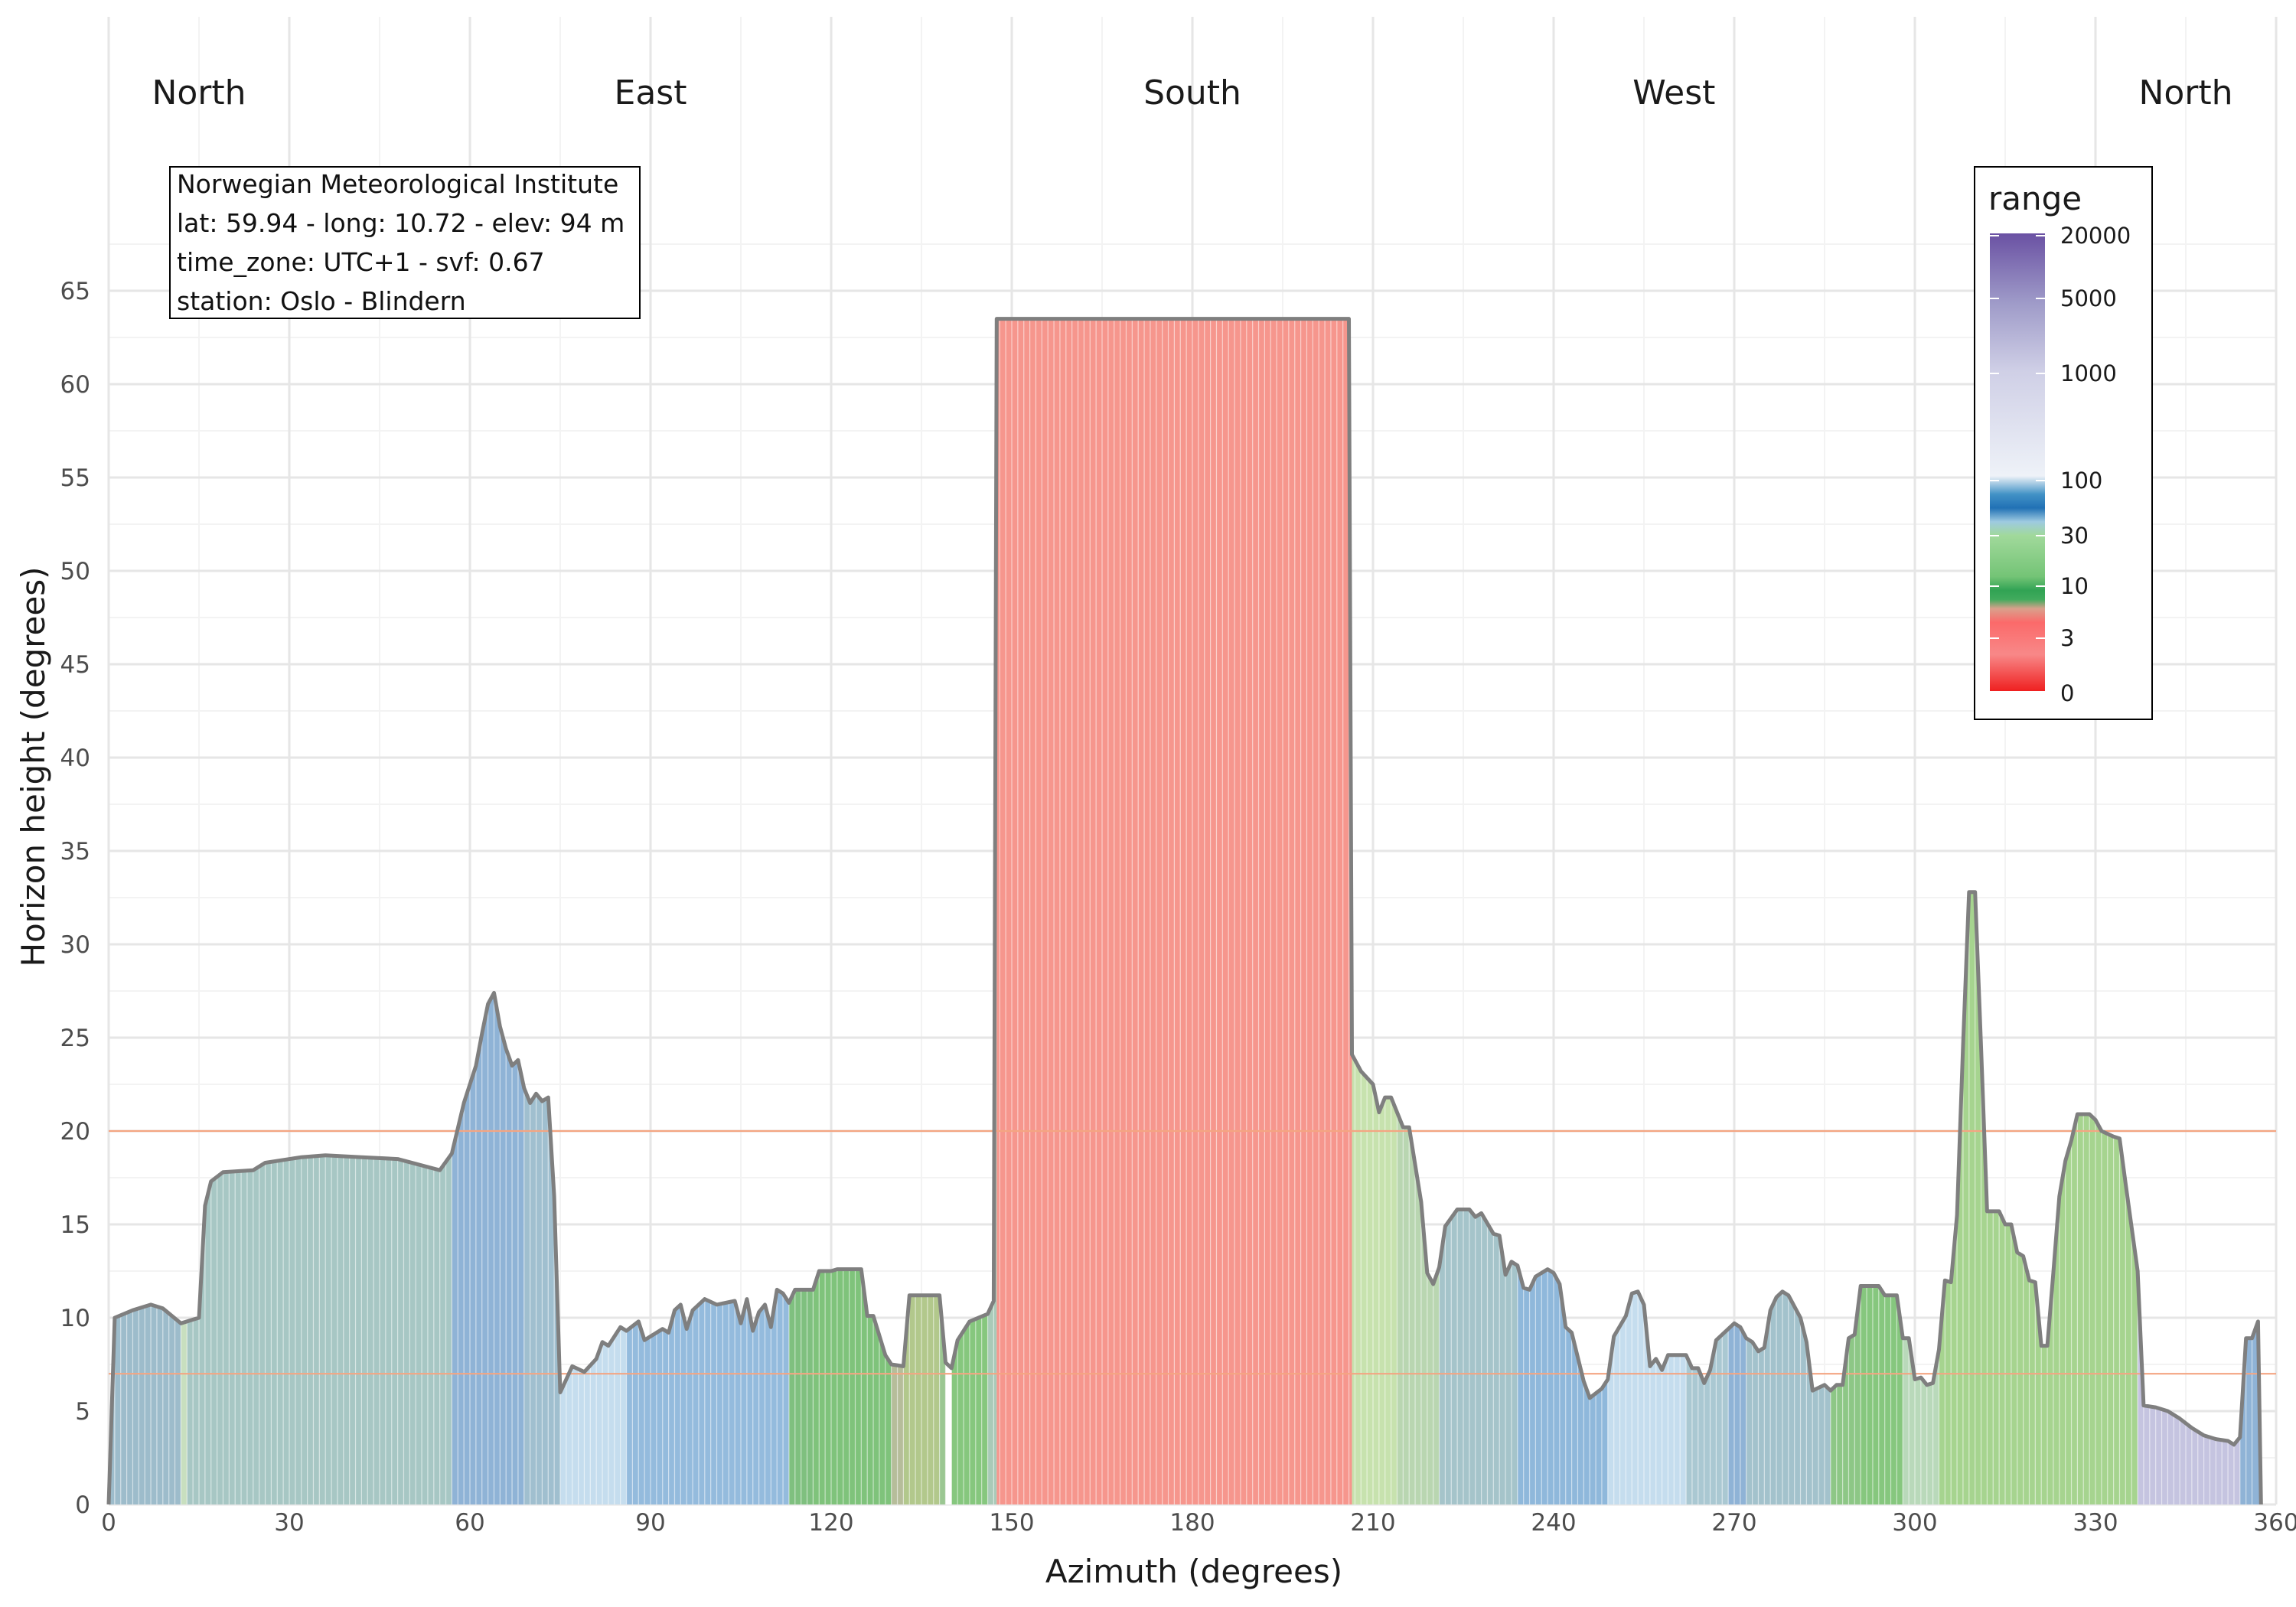 The height and width of the screenshot is (1607, 2296). Describe the element at coordinates (1372, 1523) in the screenshot. I see `x-tick-label: 210` at that location.